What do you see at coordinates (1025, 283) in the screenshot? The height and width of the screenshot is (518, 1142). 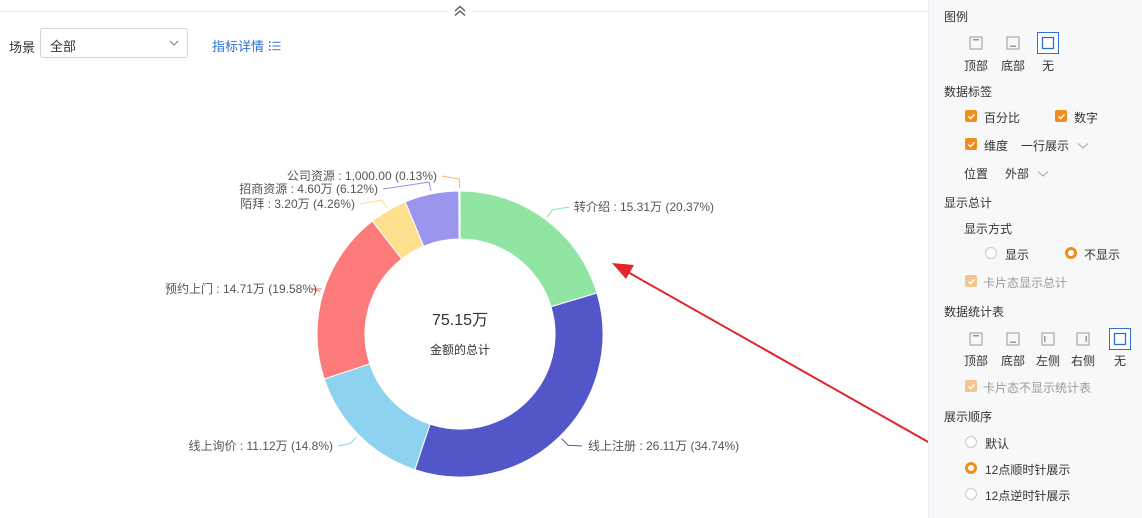 I see `card-show-total-label: 卡片态显示总计` at bounding box center [1025, 283].